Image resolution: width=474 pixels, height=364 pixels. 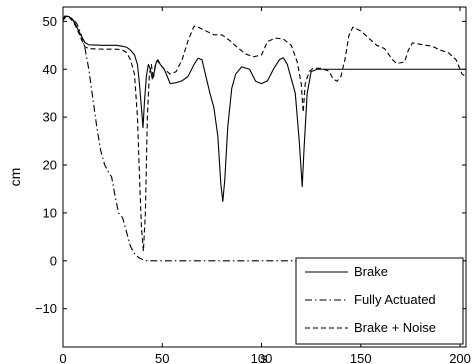 I want to click on x-tick-label: 0, so click(x=62, y=357).